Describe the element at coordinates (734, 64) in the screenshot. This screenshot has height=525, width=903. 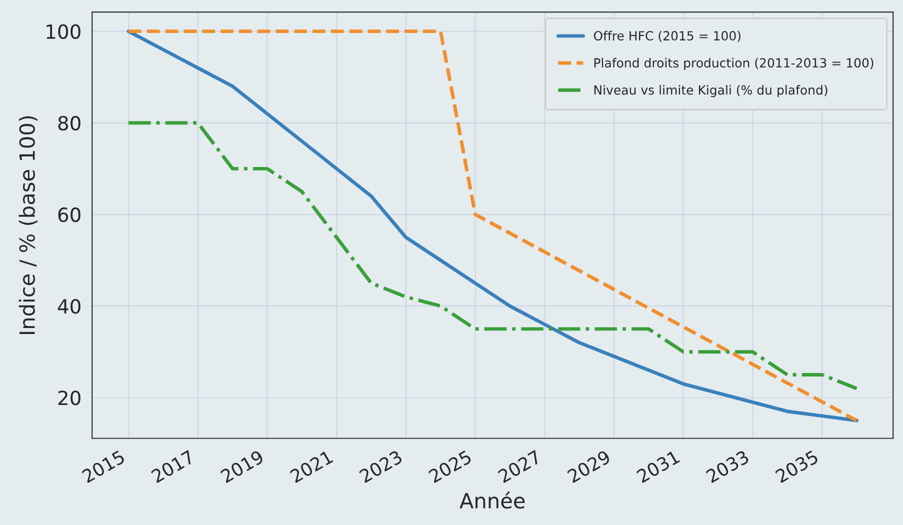
I see `legend-label: Plafond droits production (2011-2013 = 100)` at that location.